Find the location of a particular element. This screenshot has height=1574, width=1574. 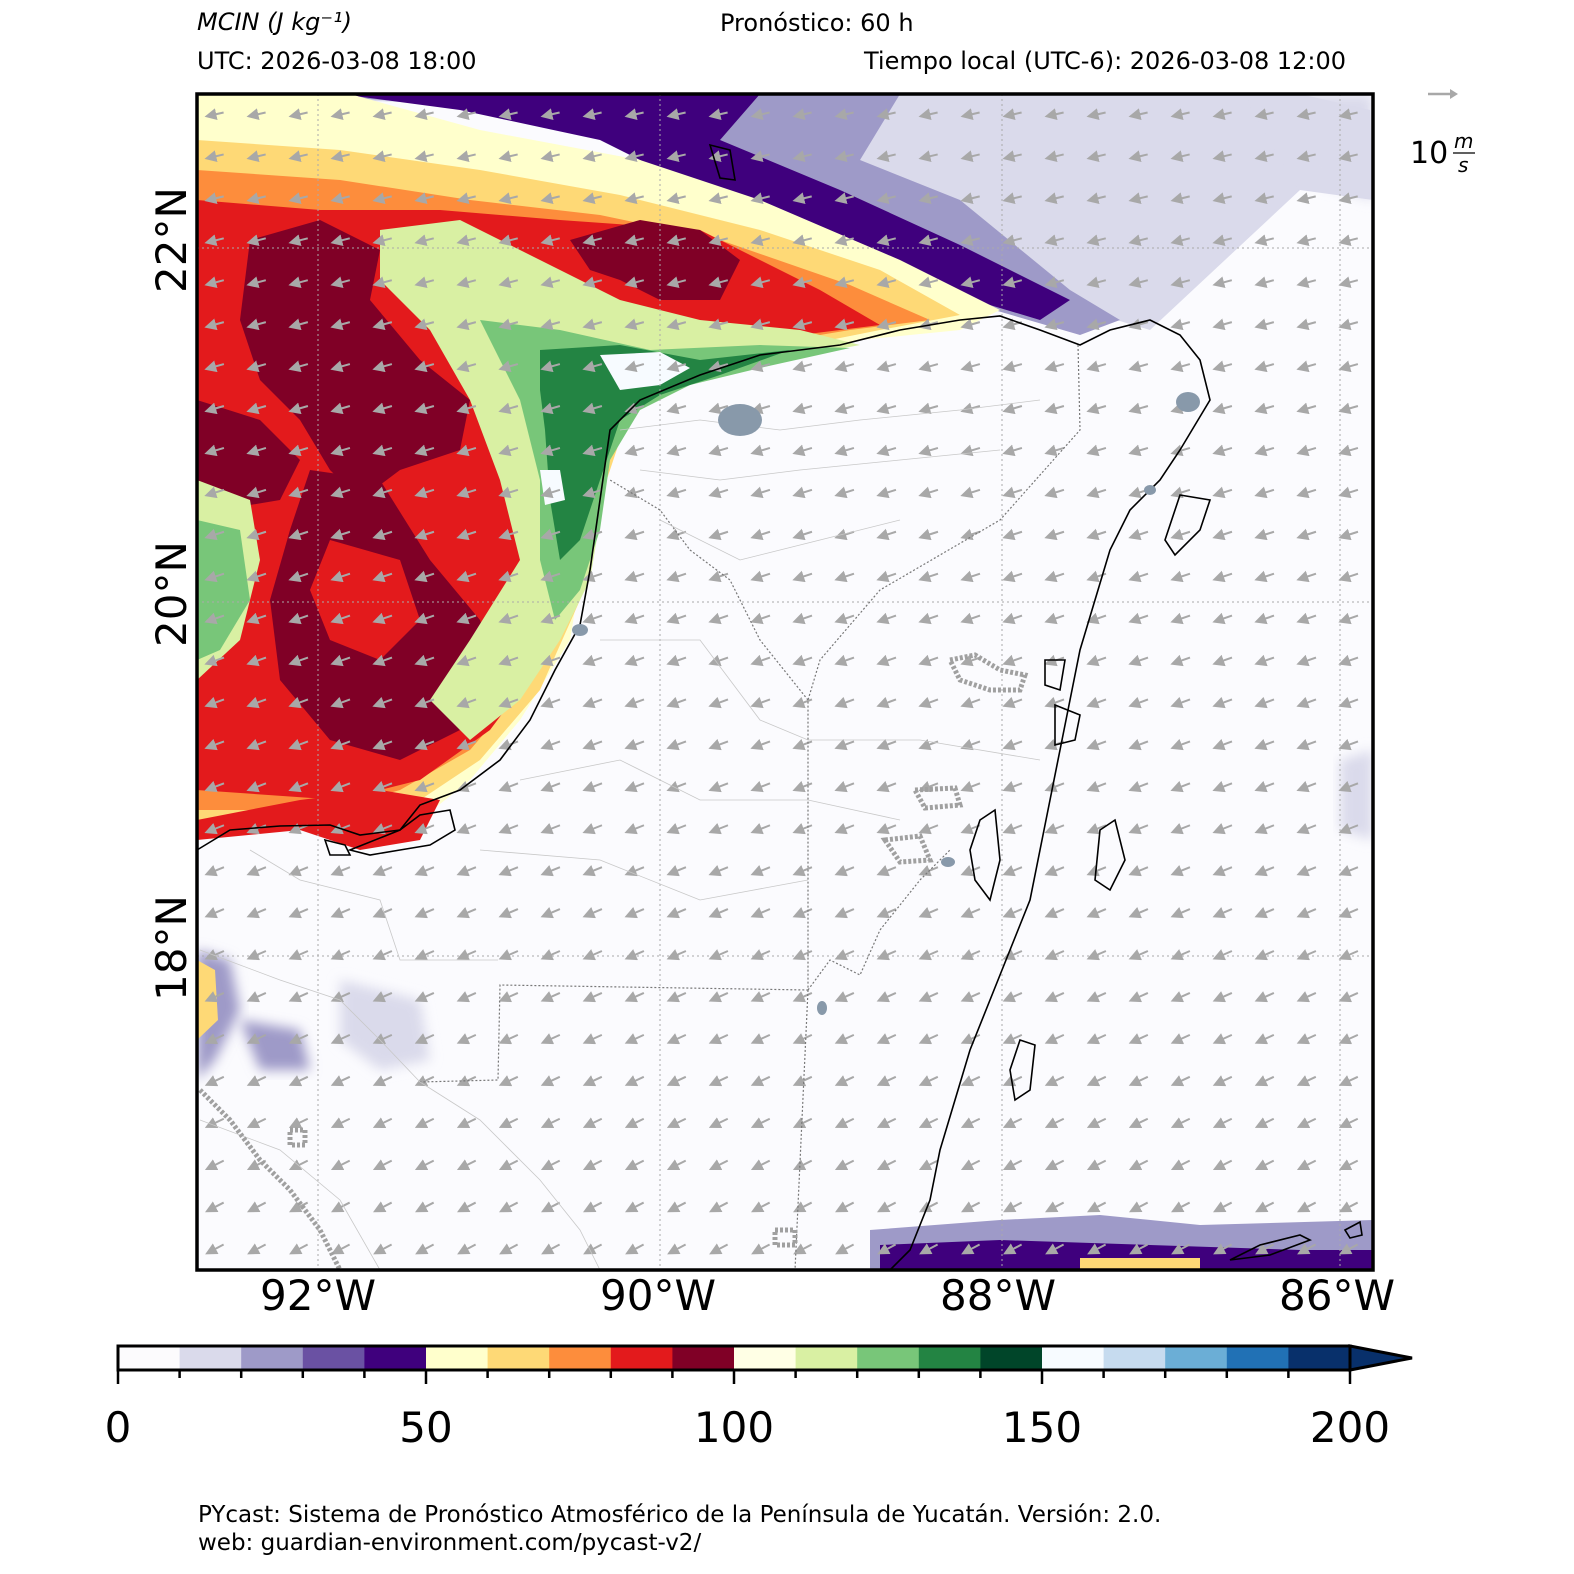

latitude-labels: 22°N 20°N 18°N is located at coordinates (171, 594).